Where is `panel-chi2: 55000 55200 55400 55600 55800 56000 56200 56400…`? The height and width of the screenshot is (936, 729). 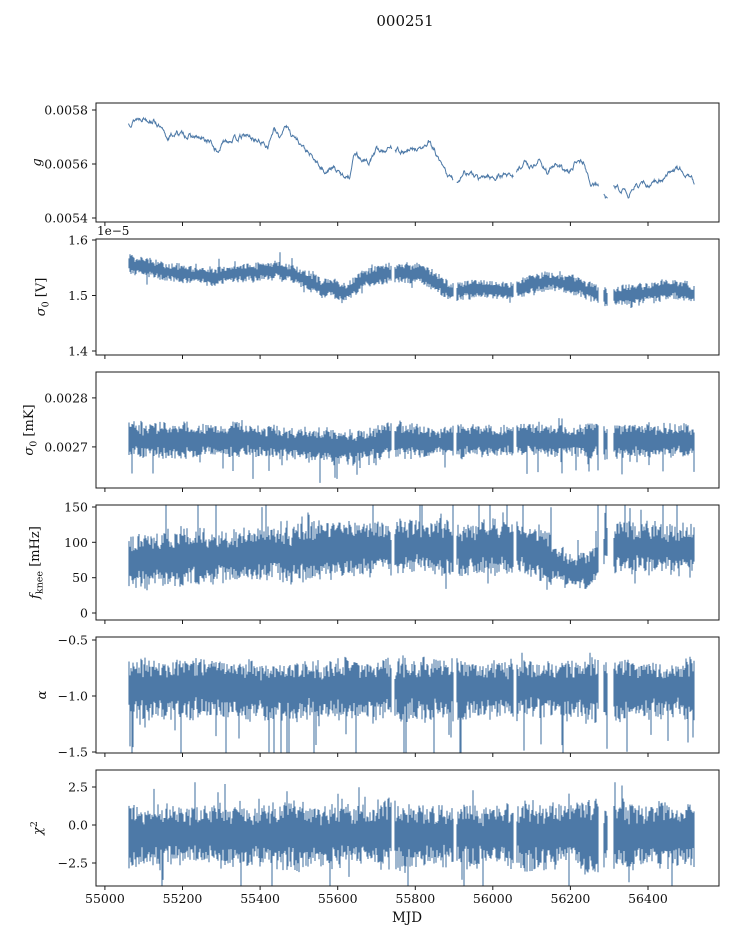 panel-chi2: 55000 55200 55400 55600 55800 56000 56200 56400… is located at coordinates (374, 837).